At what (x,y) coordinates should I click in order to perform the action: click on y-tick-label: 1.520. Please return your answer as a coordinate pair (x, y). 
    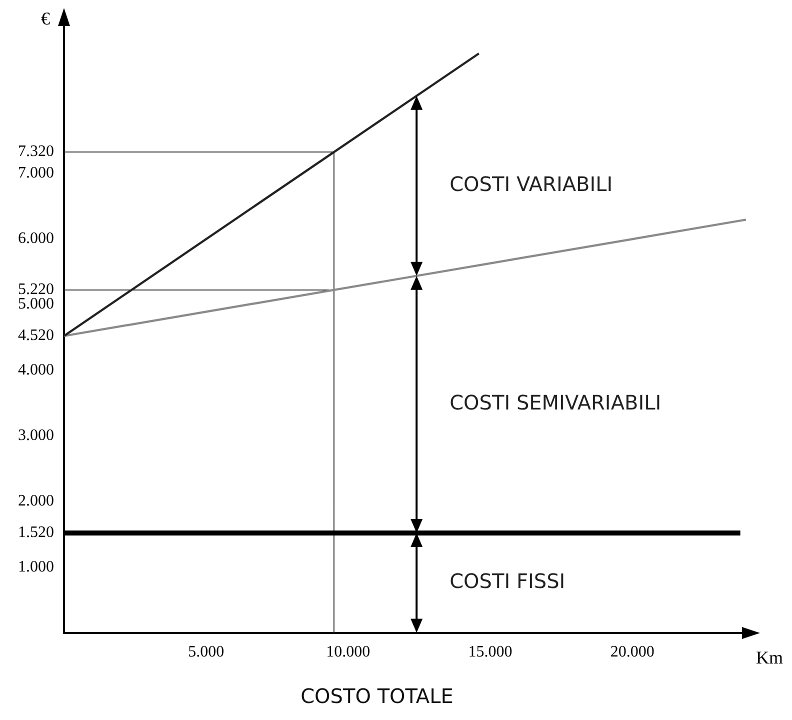
    Looking at the image, I should click on (36, 533).